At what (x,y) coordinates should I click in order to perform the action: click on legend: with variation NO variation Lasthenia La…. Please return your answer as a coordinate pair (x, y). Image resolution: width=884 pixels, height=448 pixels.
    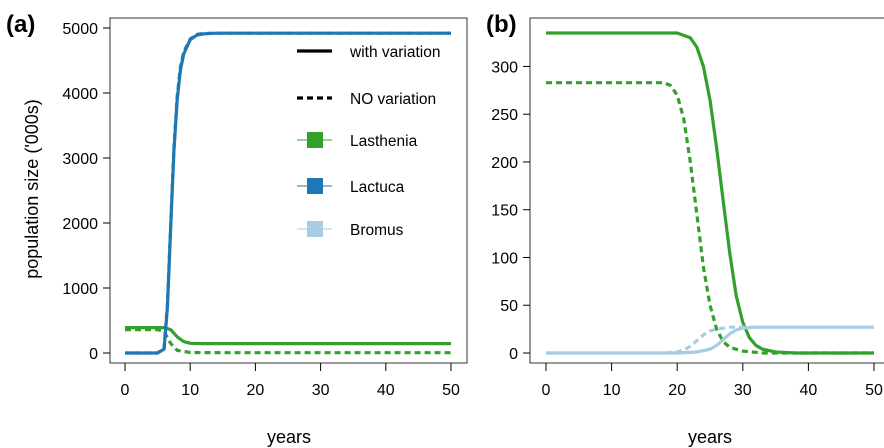
    Looking at the image, I should click on (368, 141).